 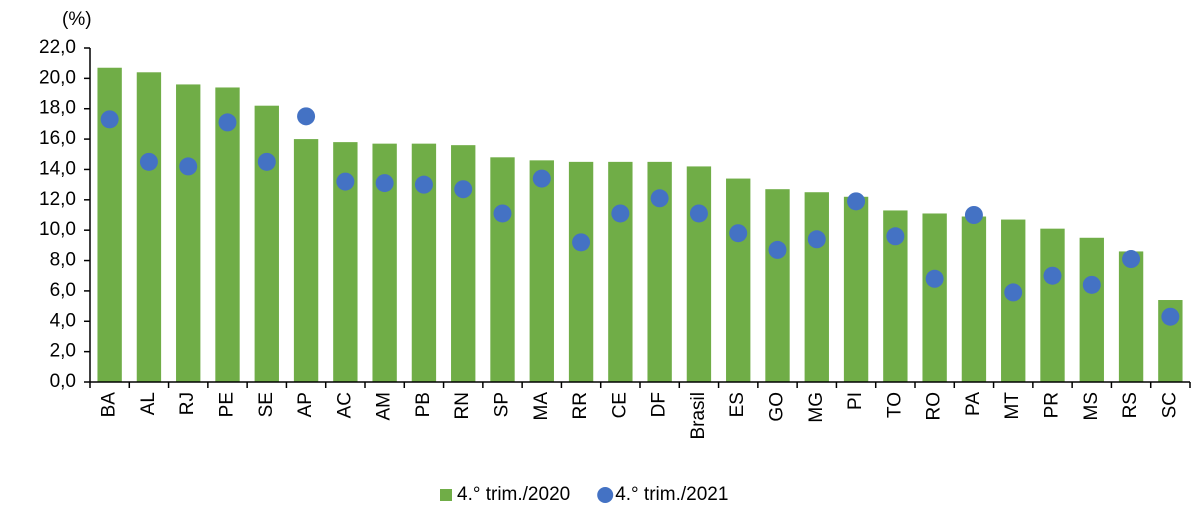 What do you see at coordinates (502, 404) in the screenshot?
I see `x-tick-label: SP` at bounding box center [502, 404].